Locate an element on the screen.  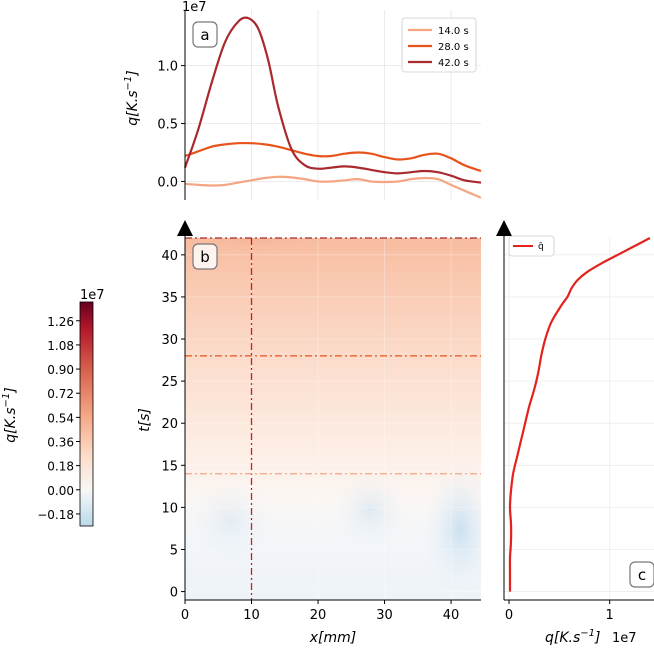
series-line-28-0-s is located at coordinates (333, 157).